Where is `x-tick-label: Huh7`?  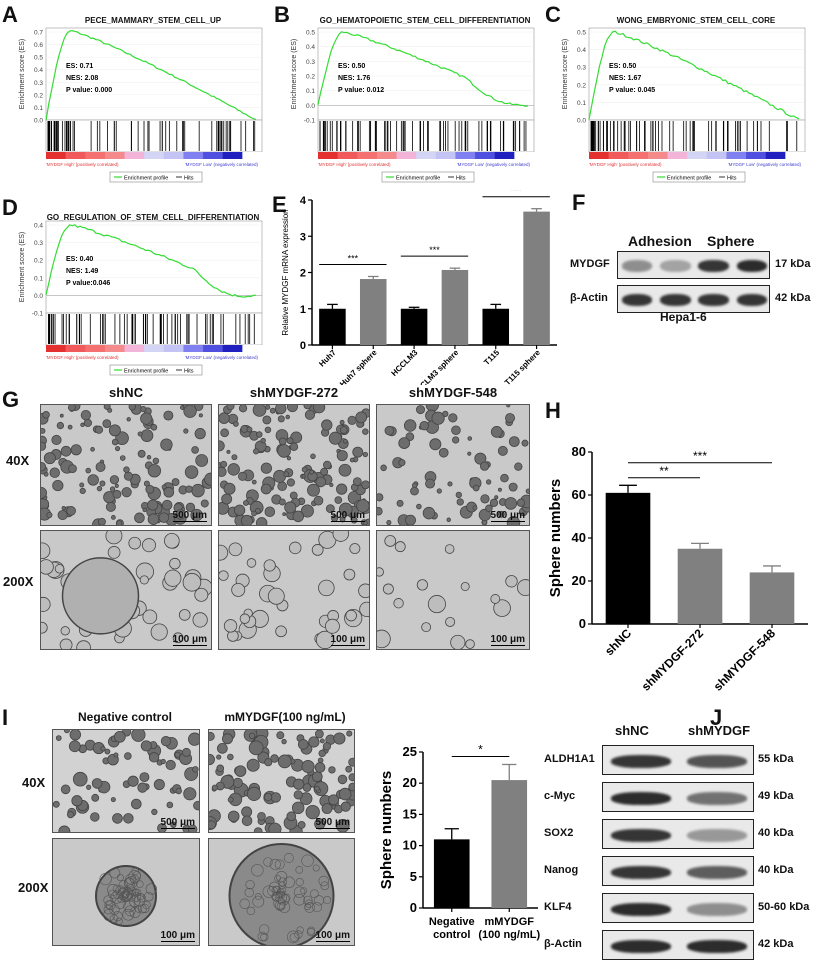 x-tick-label: Huh7 is located at coordinates (327, 358).